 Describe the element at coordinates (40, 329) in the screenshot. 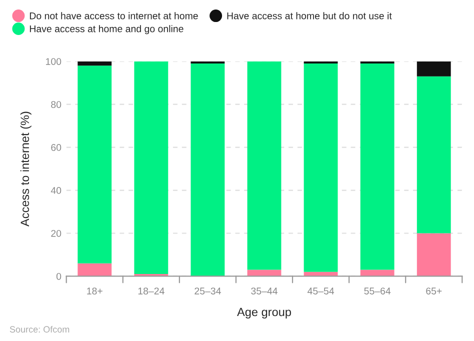

I see `source-note: Source: Ofcom` at that location.